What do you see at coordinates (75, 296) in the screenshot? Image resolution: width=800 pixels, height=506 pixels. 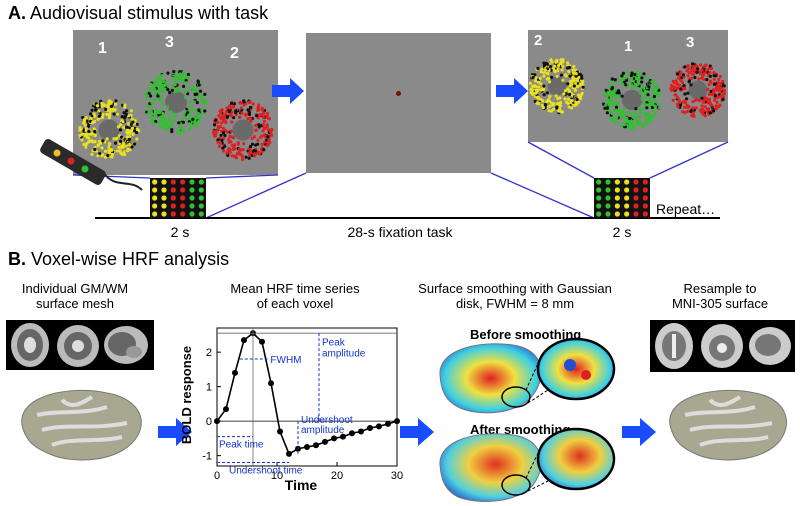 I see `step-1-title: Individual GM/WM surface mesh` at bounding box center [75, 296].